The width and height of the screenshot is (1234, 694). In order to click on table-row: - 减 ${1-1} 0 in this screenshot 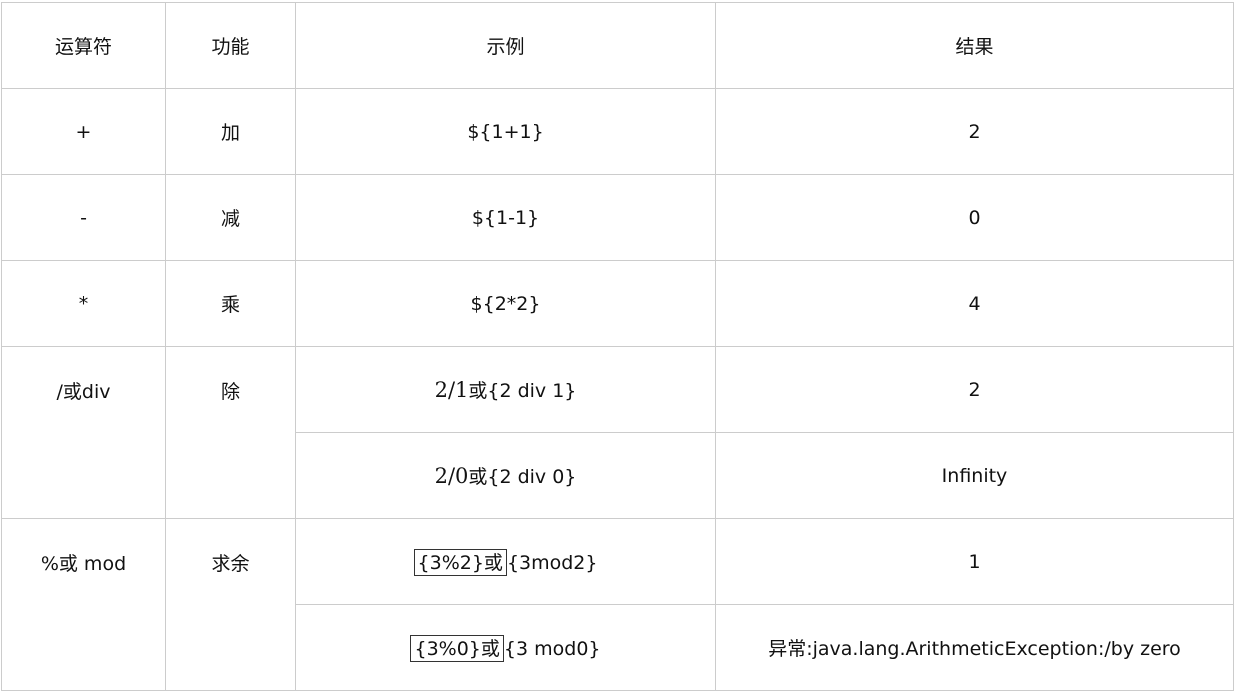, I will do `click(617, 217)`.